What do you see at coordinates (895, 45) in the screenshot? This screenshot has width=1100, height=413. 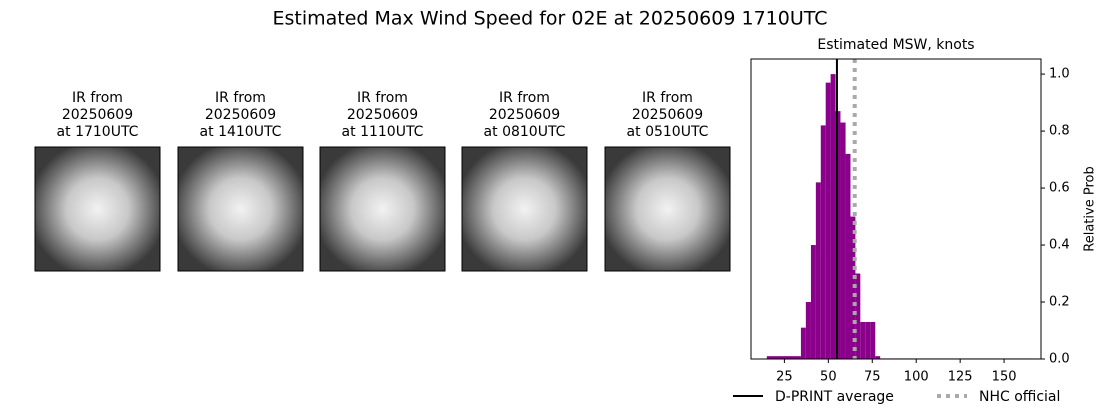 I see `chart-title: Estimated MSW, knots` at bounding box center [895, 45].